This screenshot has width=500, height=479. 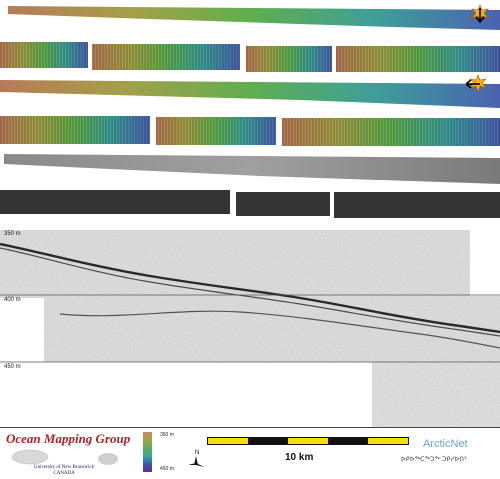 What do you see at coordinates (197, 453) in the screenshot?
I see `north-label: N` at bounding box center [197, 453].